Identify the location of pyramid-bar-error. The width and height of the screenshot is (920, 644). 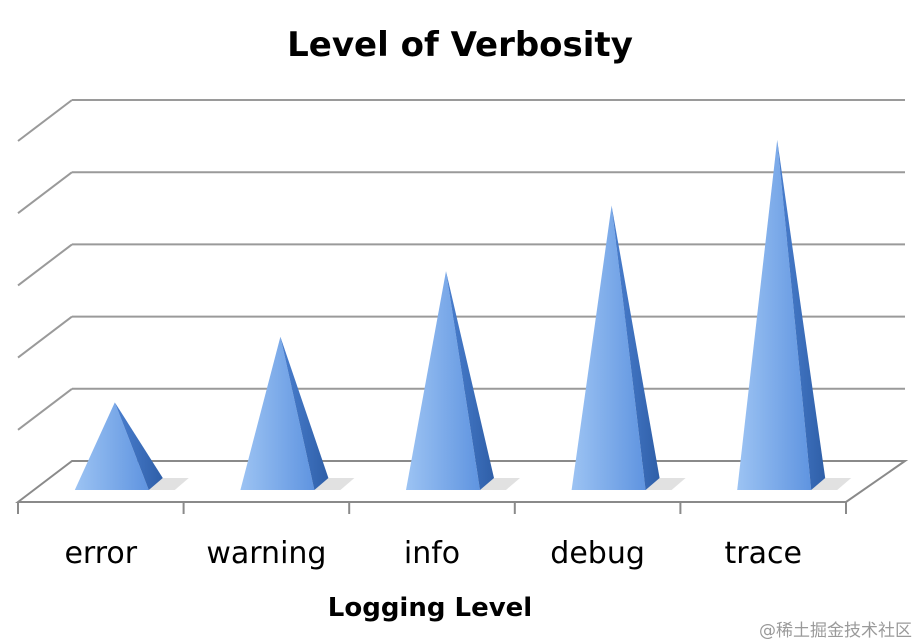
(131, 446).